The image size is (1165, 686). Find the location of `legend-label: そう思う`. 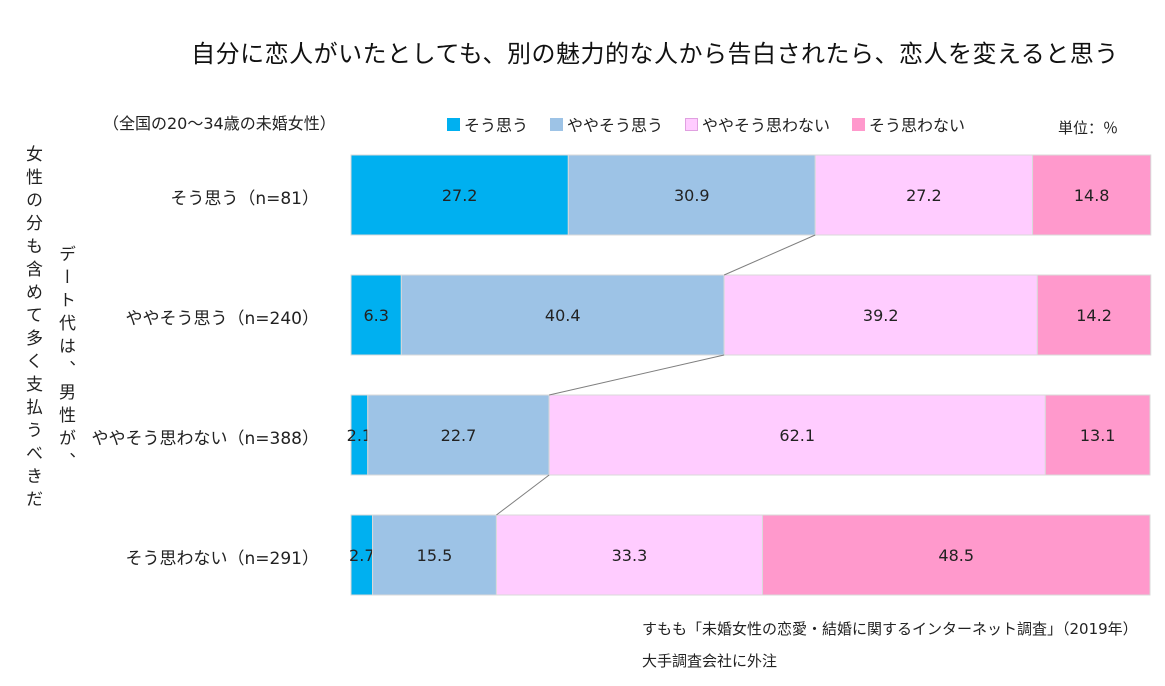

legend-label: そう思う is located at coordinates (496, 125).